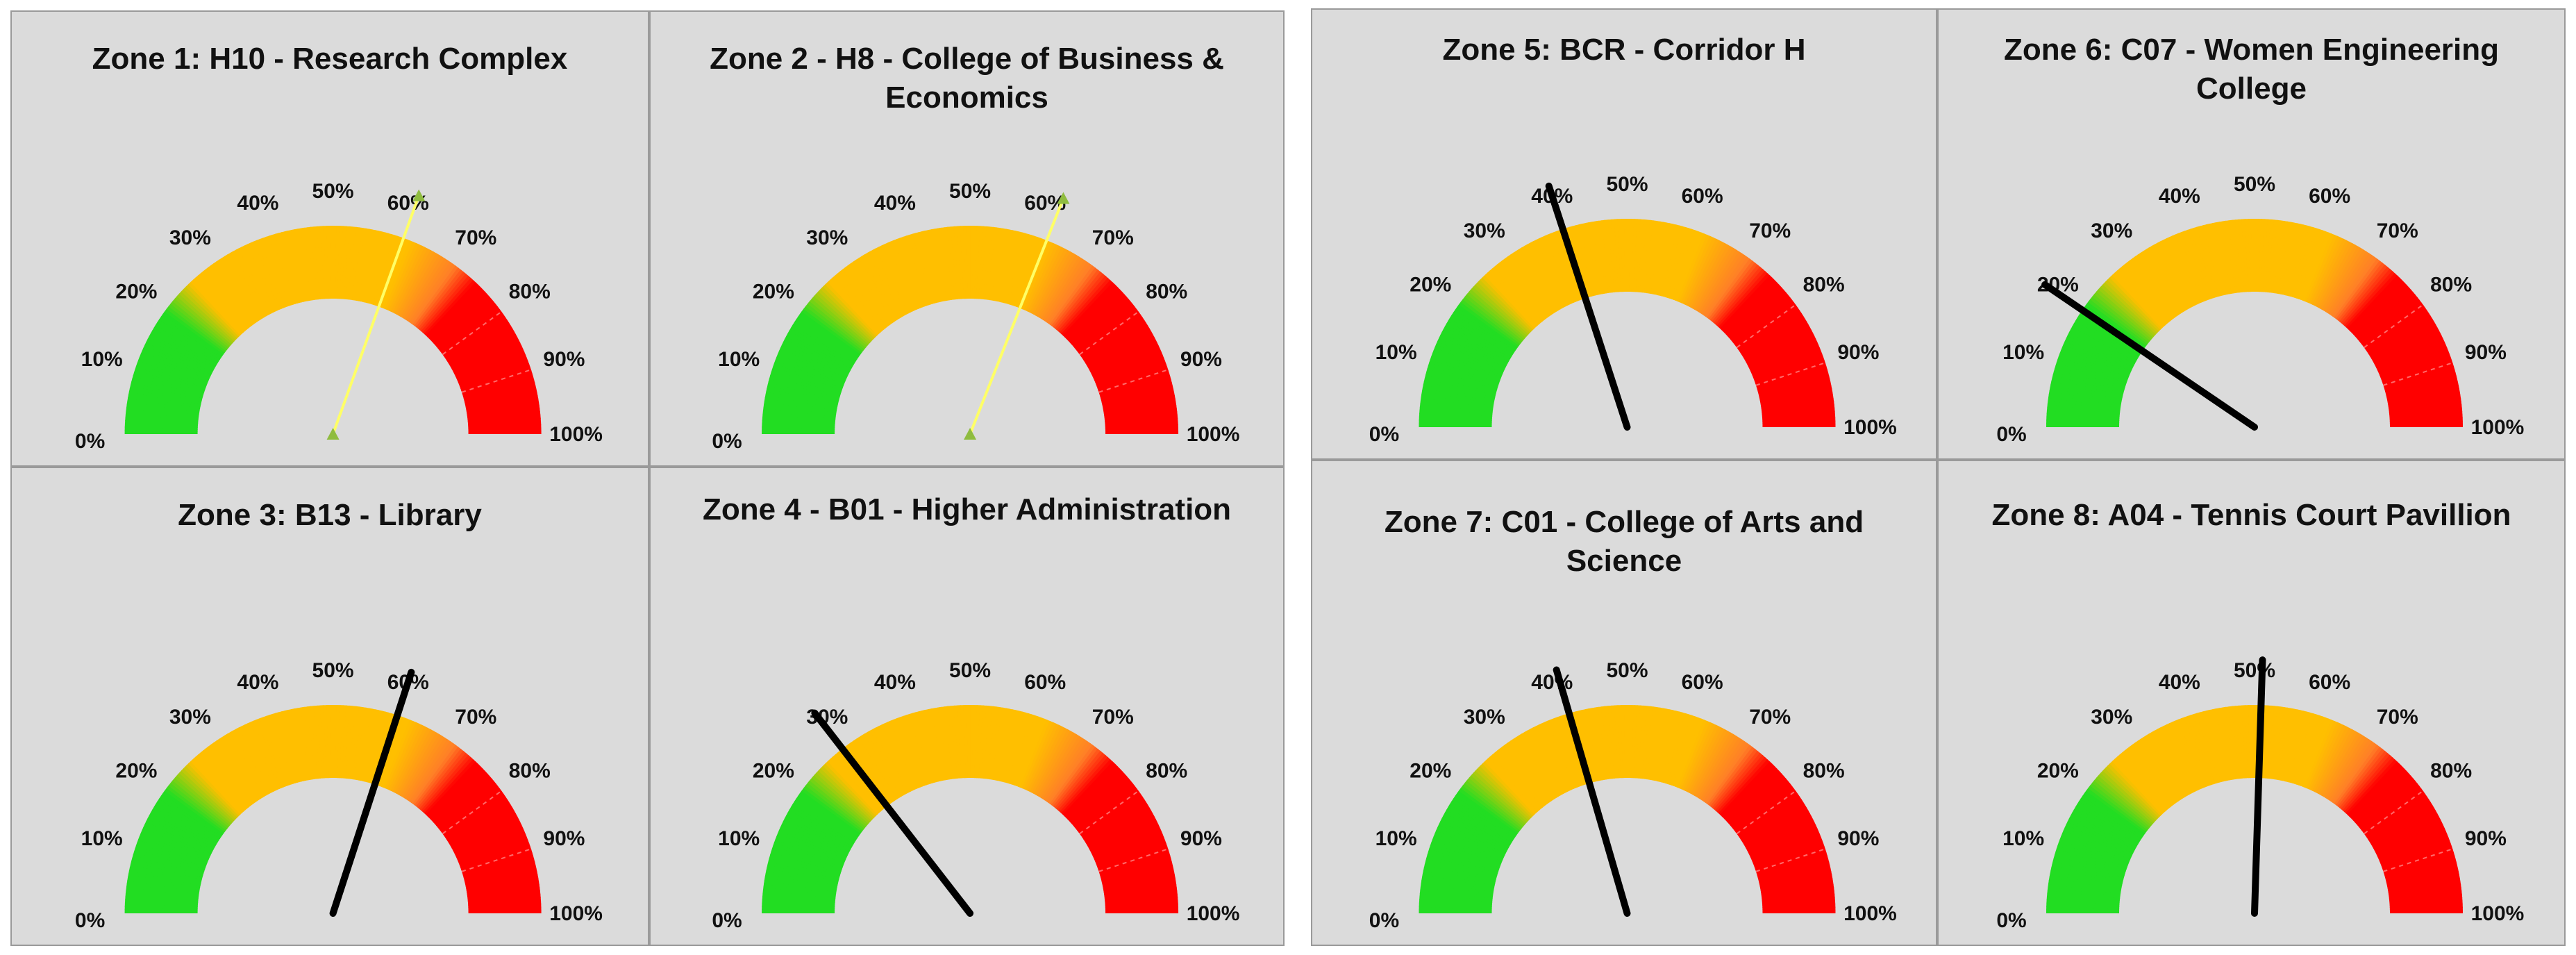 The height and width of the screenshot is (955, 2576). Describe the element at coordinates (339, 795) in the screenshot. I see `gauge-chart: 0%10%20%30%40%50%60%70%80%90%100%` at that location.